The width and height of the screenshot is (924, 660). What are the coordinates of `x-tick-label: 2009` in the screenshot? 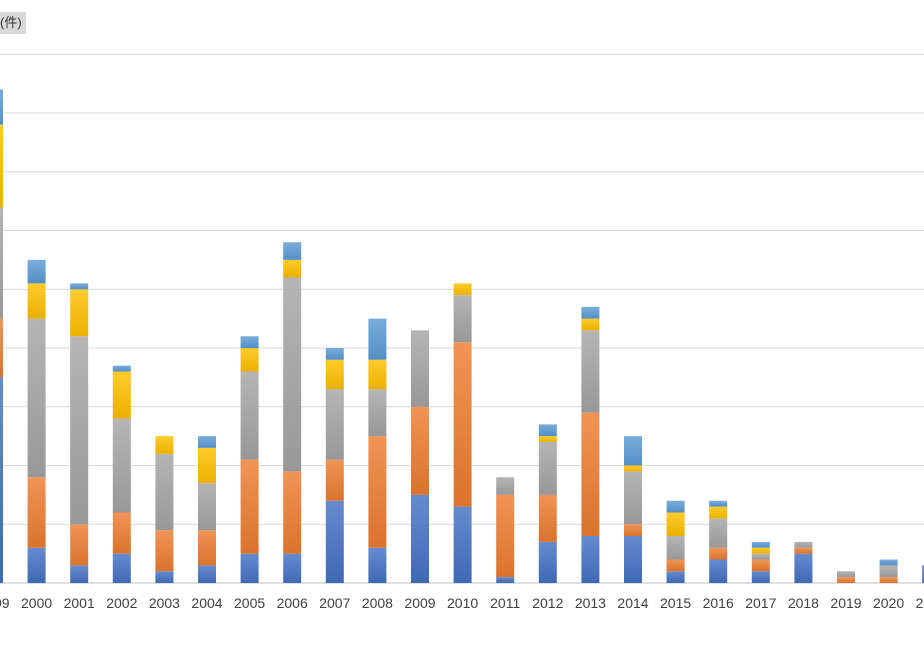 It's located at (419, 603).